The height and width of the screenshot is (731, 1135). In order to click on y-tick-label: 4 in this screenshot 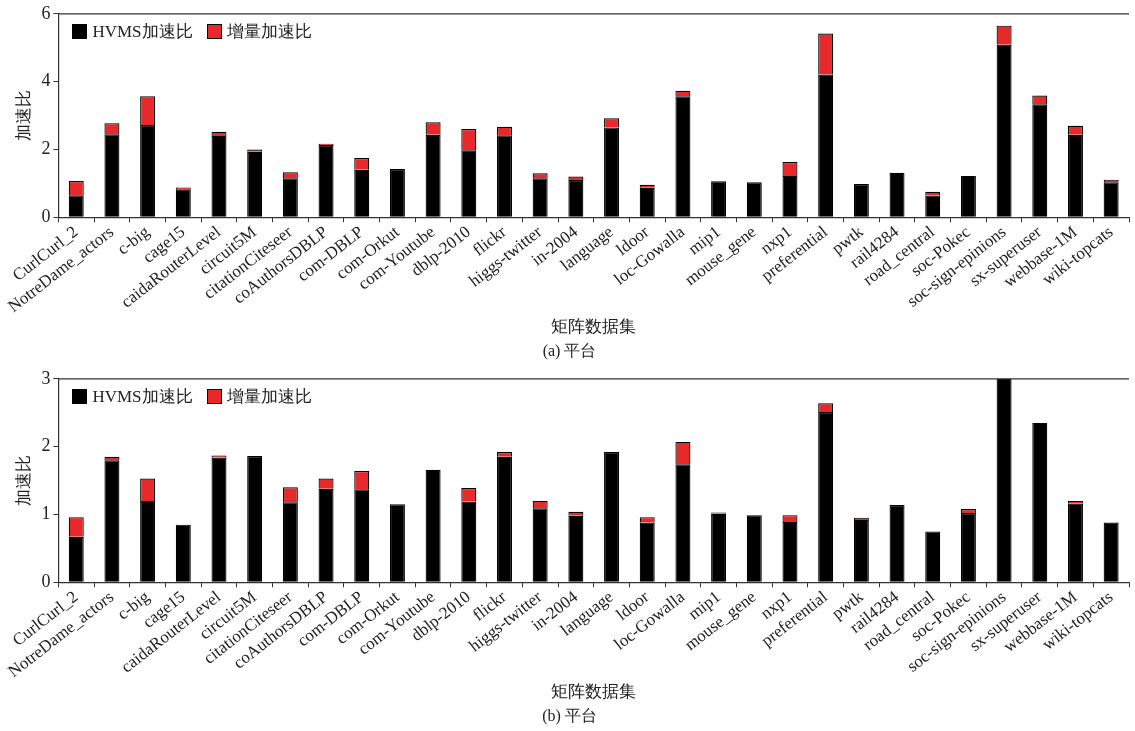, I will do `click(46, 80)`.